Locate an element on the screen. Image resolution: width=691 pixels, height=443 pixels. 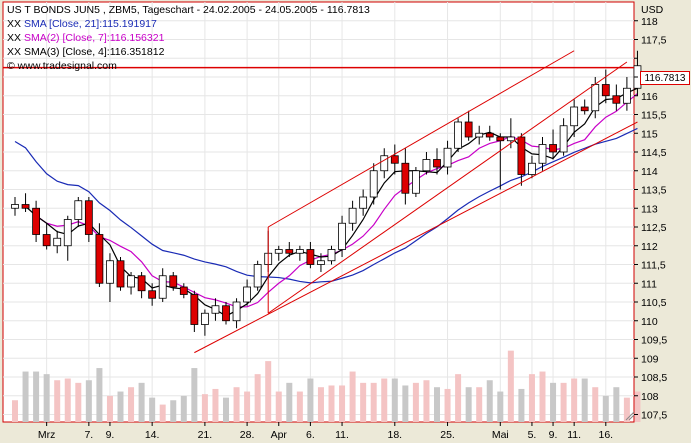
volume-bars is located at coordinates (326, 386).